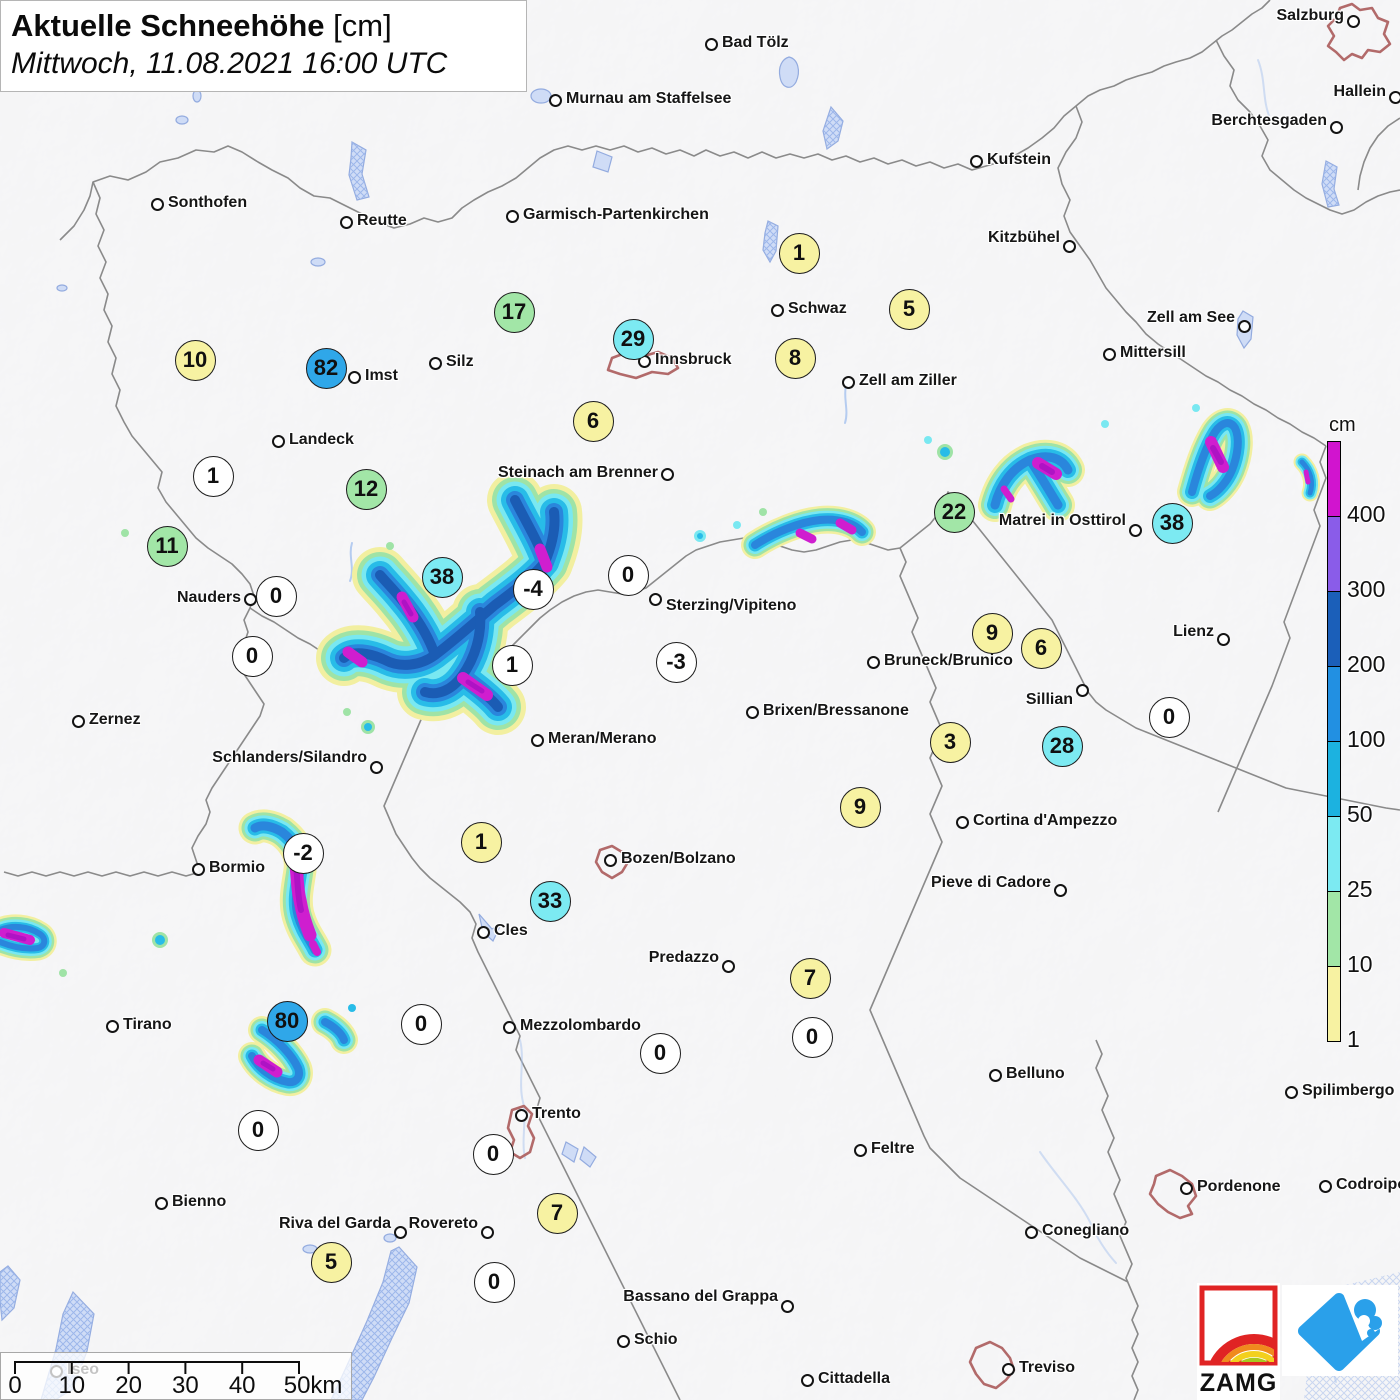 The width and height of the screenshot is (1400, 1400). I want to click on station-snow-depth-value: 10, so click(195, 360).